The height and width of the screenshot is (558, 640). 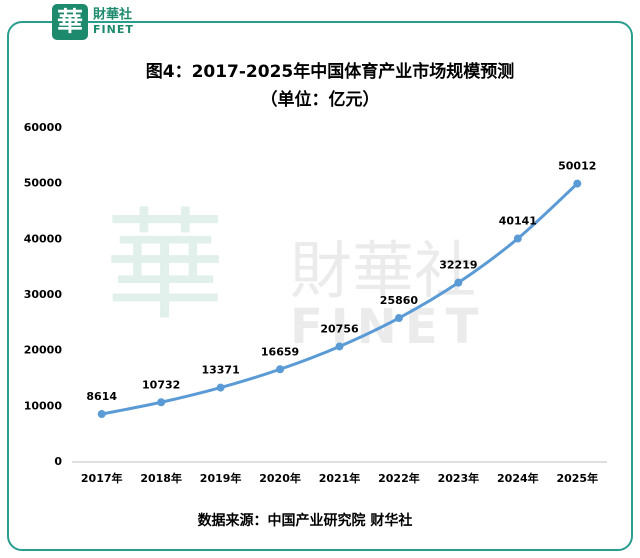 What do you see at coordinates (101, 396) in the screenshot?
I see `data-label: 8614` at bounding box center [101, 396].